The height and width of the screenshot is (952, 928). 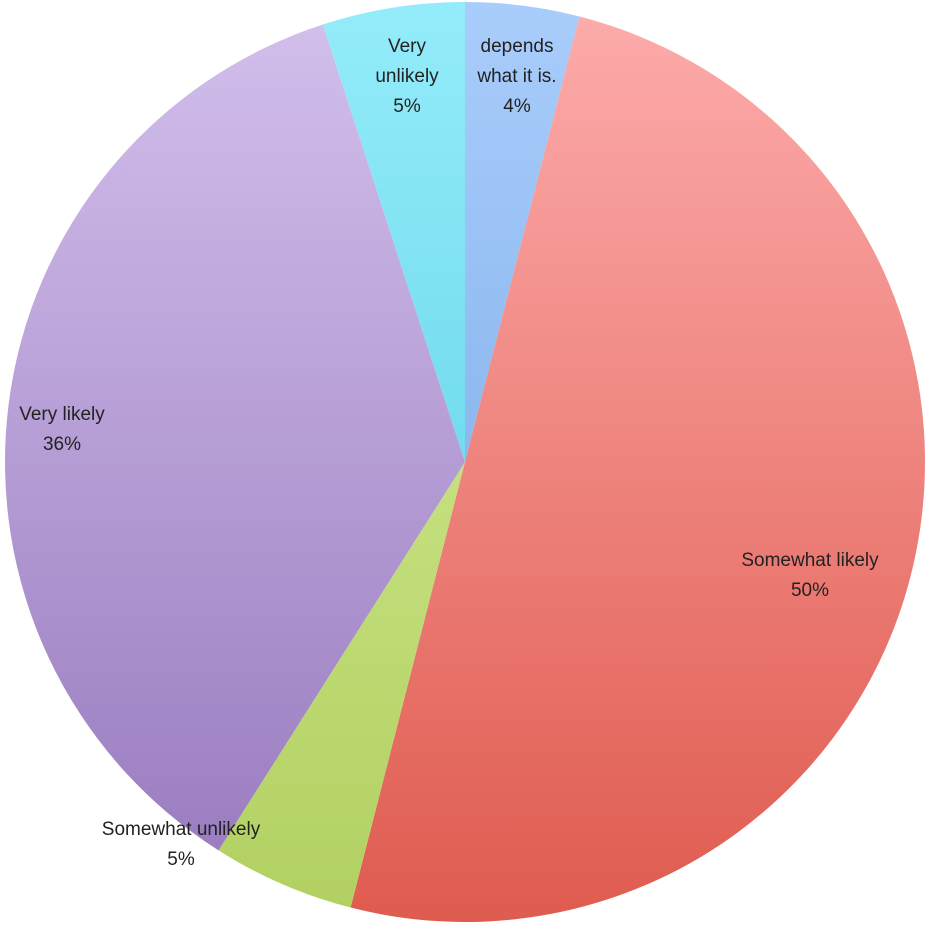 I want to click on pie-slice-very-unlikely, so click(x=393, y=231).